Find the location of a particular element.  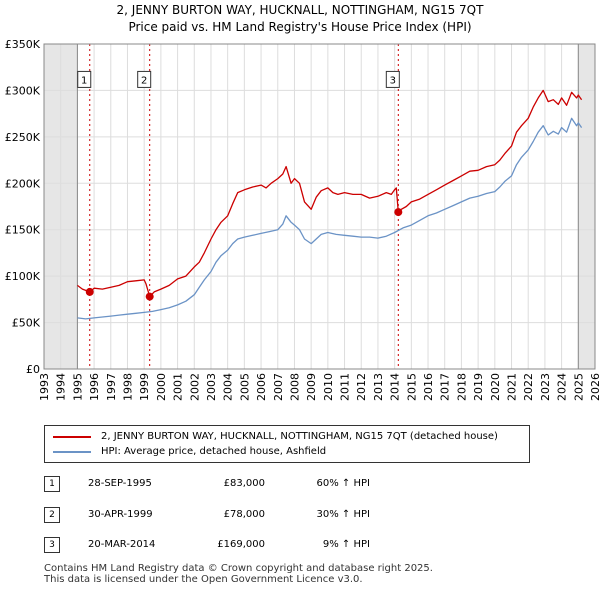

x-tick-label: 2014 is located at coordinates (395, 387).